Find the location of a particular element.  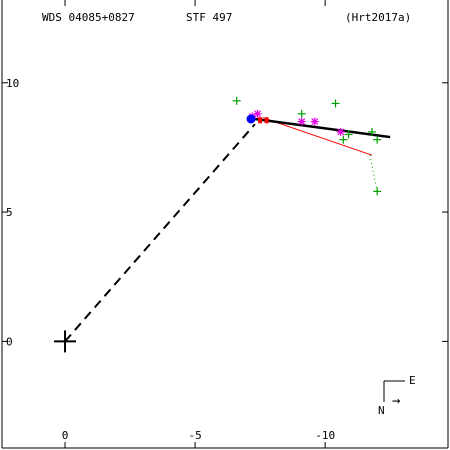

north-label: N is located at coordinates (381, 410).